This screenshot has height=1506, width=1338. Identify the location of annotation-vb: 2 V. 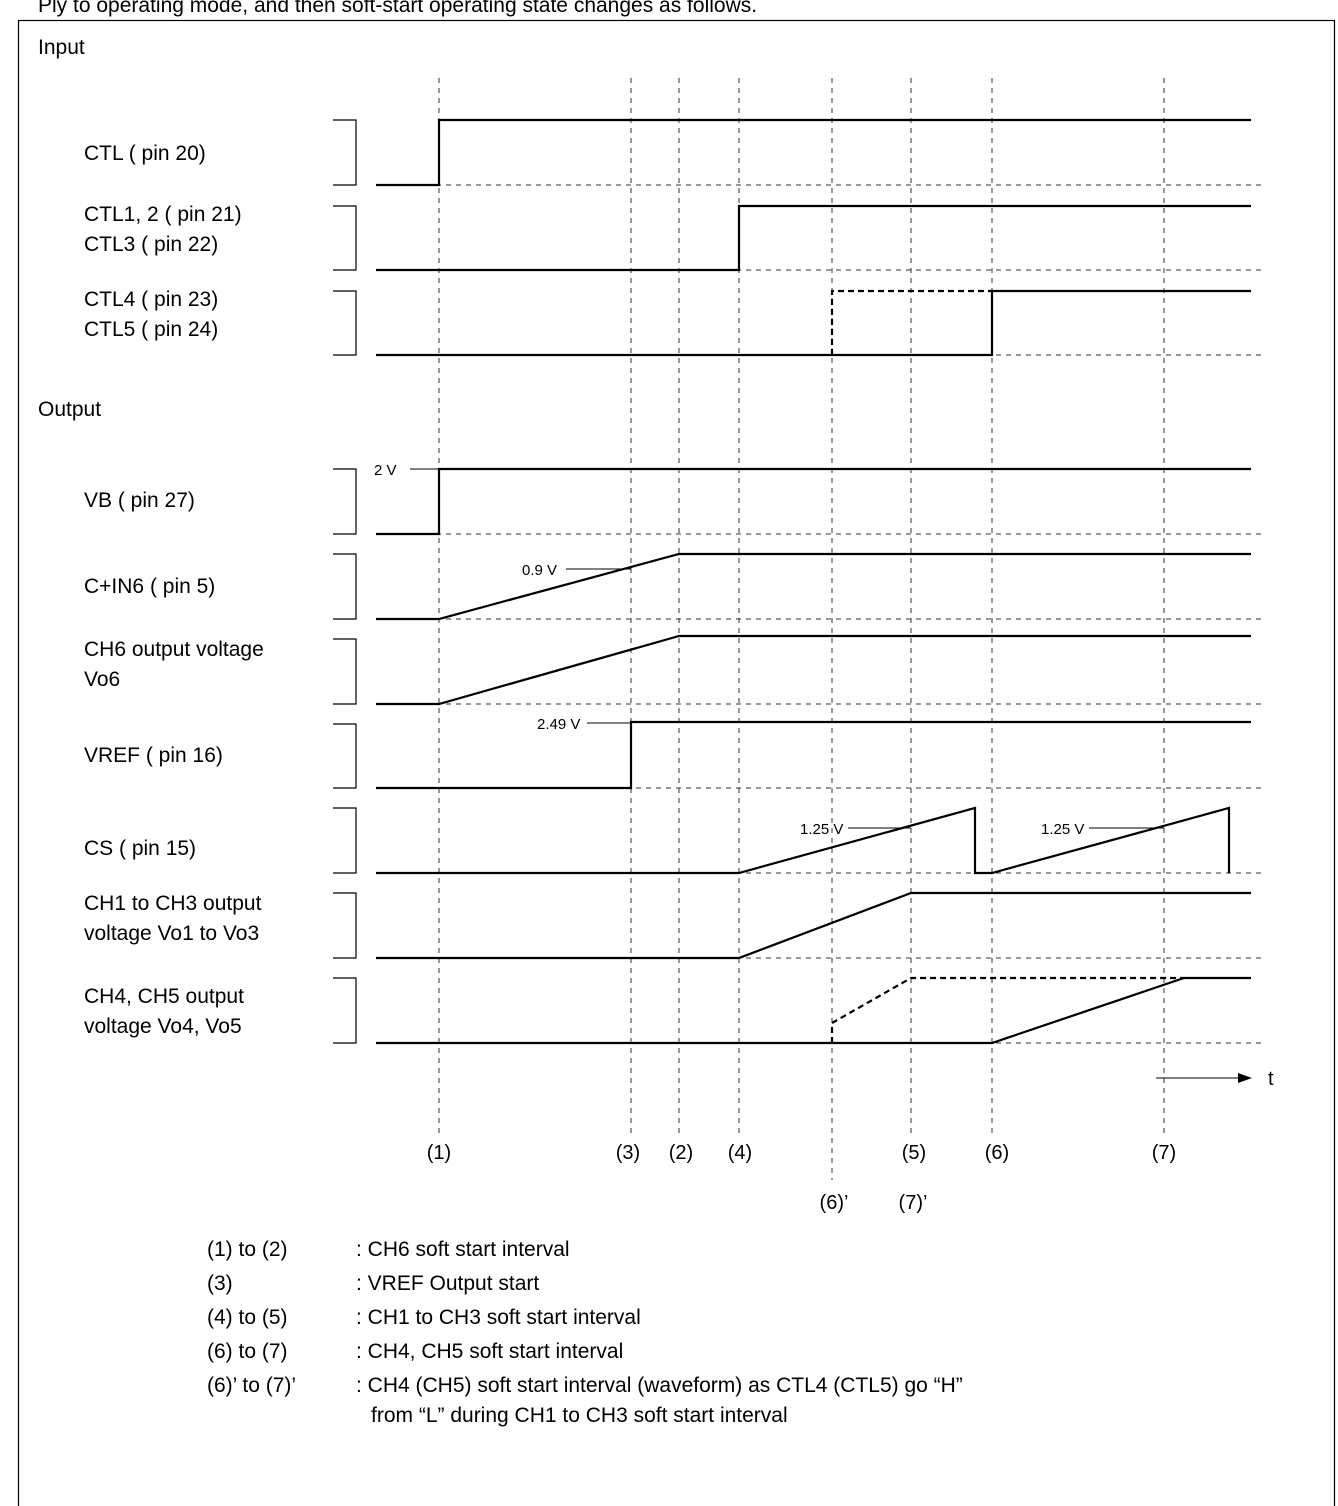
(385, 470).